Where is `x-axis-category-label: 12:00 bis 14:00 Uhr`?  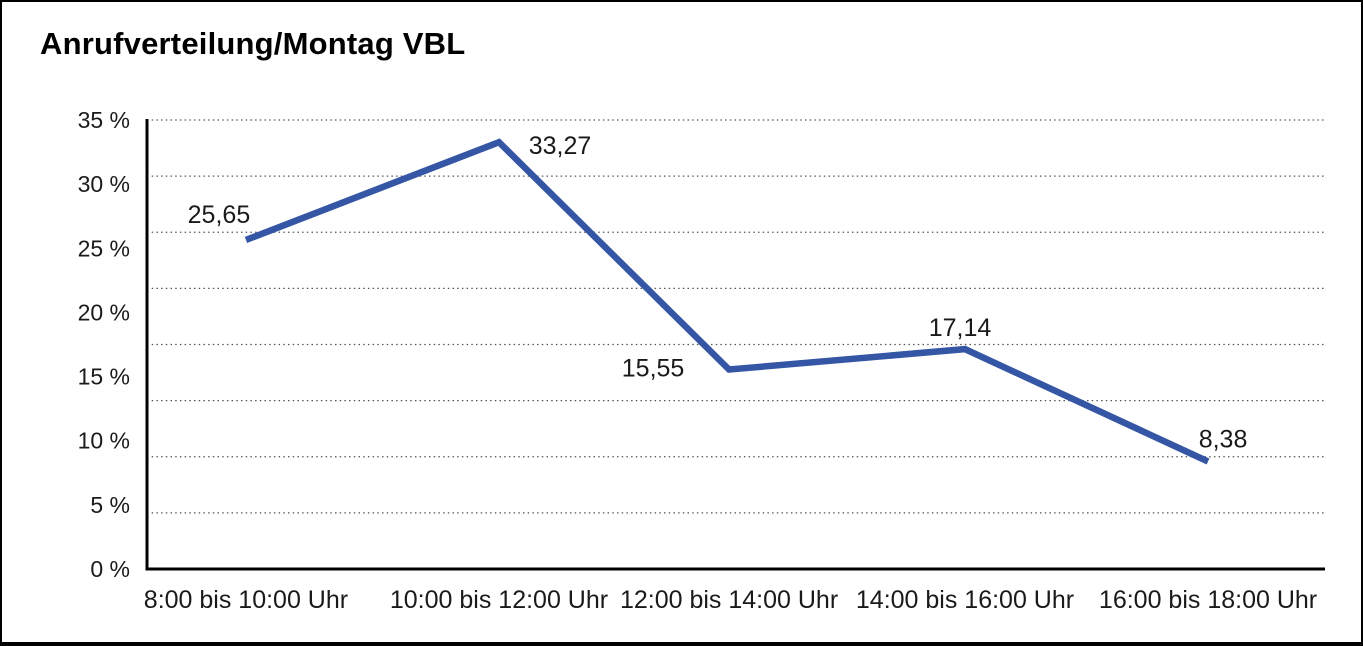
x-axis-category-label: 12:00 bis 14:00 Uhr is located at coordinates (729, 600).